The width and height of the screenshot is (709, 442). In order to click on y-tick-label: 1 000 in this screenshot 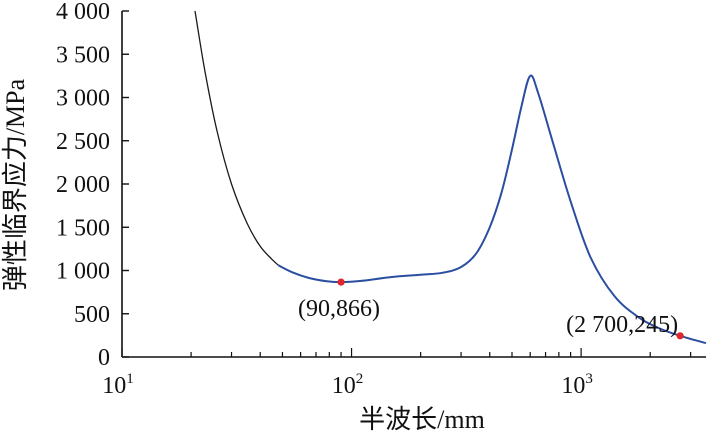, I will do `click(83, 272)`.